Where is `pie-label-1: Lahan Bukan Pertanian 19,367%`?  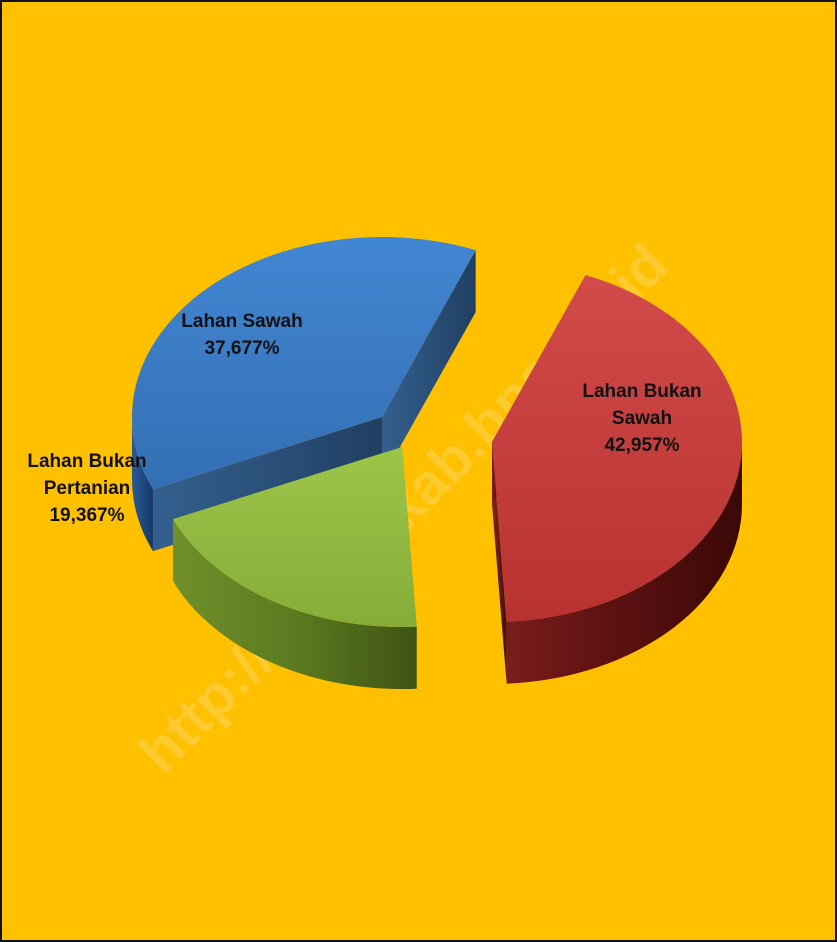 pie-label-1: Lahan Bukan Pertanian 19,367% is located at coordinates (86, 488).